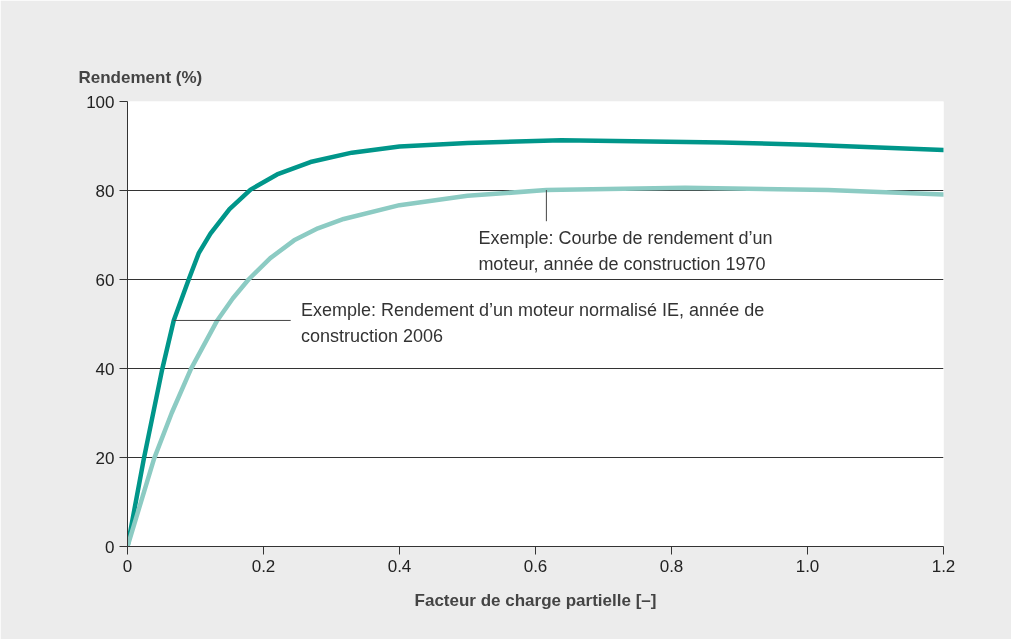 The image size is (1011, 639). What do you see at coordinates (105, 191) in the screenshot?
I see `y-tick-label: 80` at bounding box center [105, 191].